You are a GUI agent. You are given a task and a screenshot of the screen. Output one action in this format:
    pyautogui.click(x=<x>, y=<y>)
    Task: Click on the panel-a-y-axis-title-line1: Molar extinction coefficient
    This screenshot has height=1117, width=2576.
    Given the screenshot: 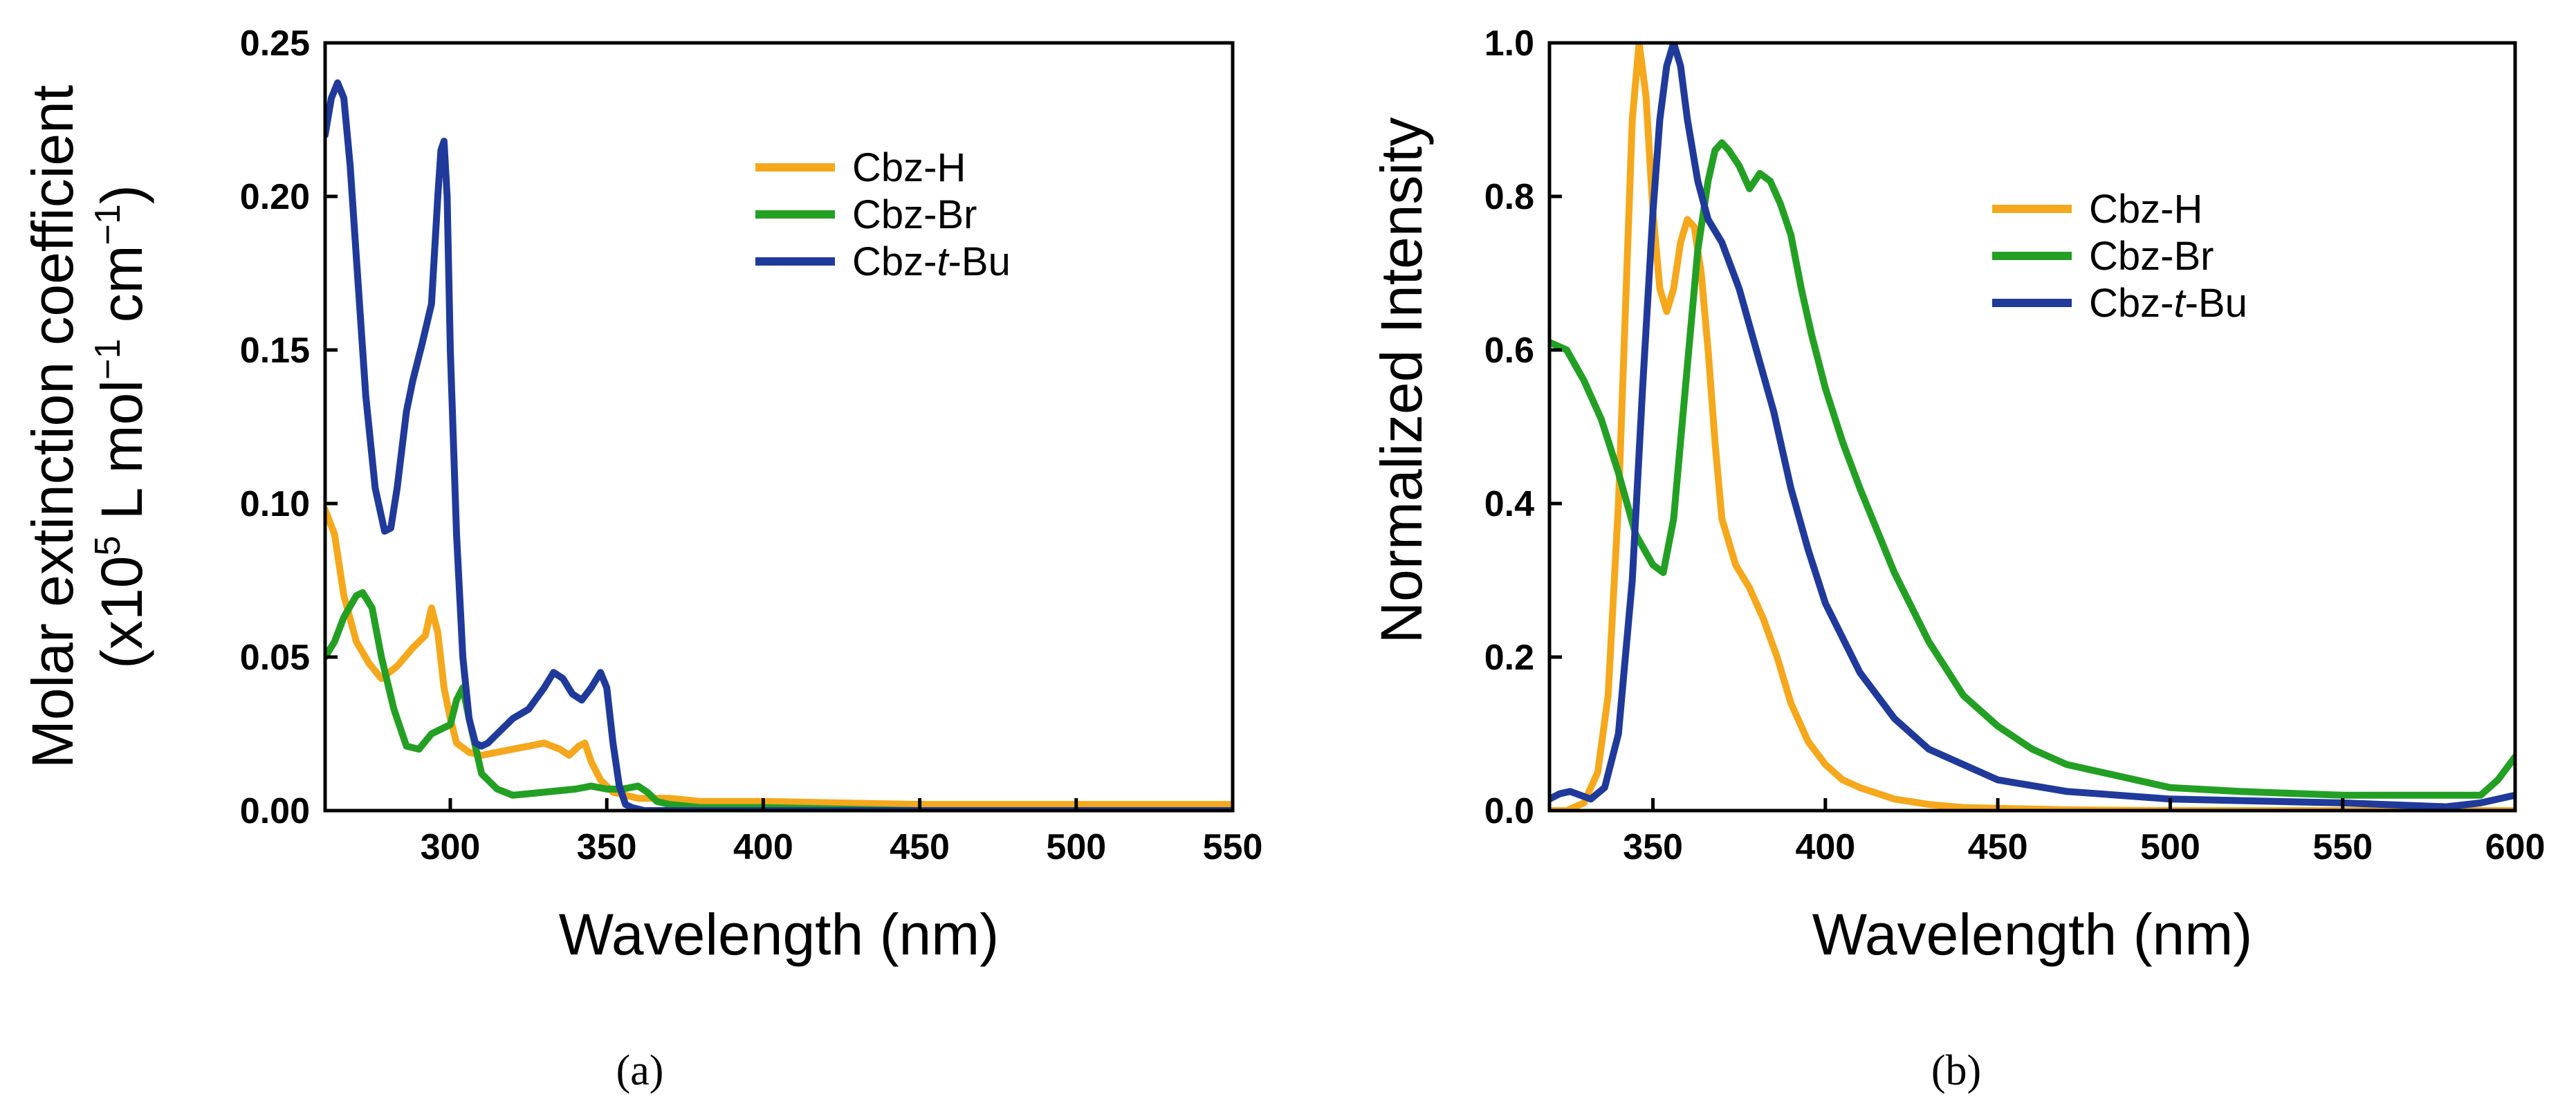 What is the action you would take?
    pyautogui.click(x=52, y=426)
    